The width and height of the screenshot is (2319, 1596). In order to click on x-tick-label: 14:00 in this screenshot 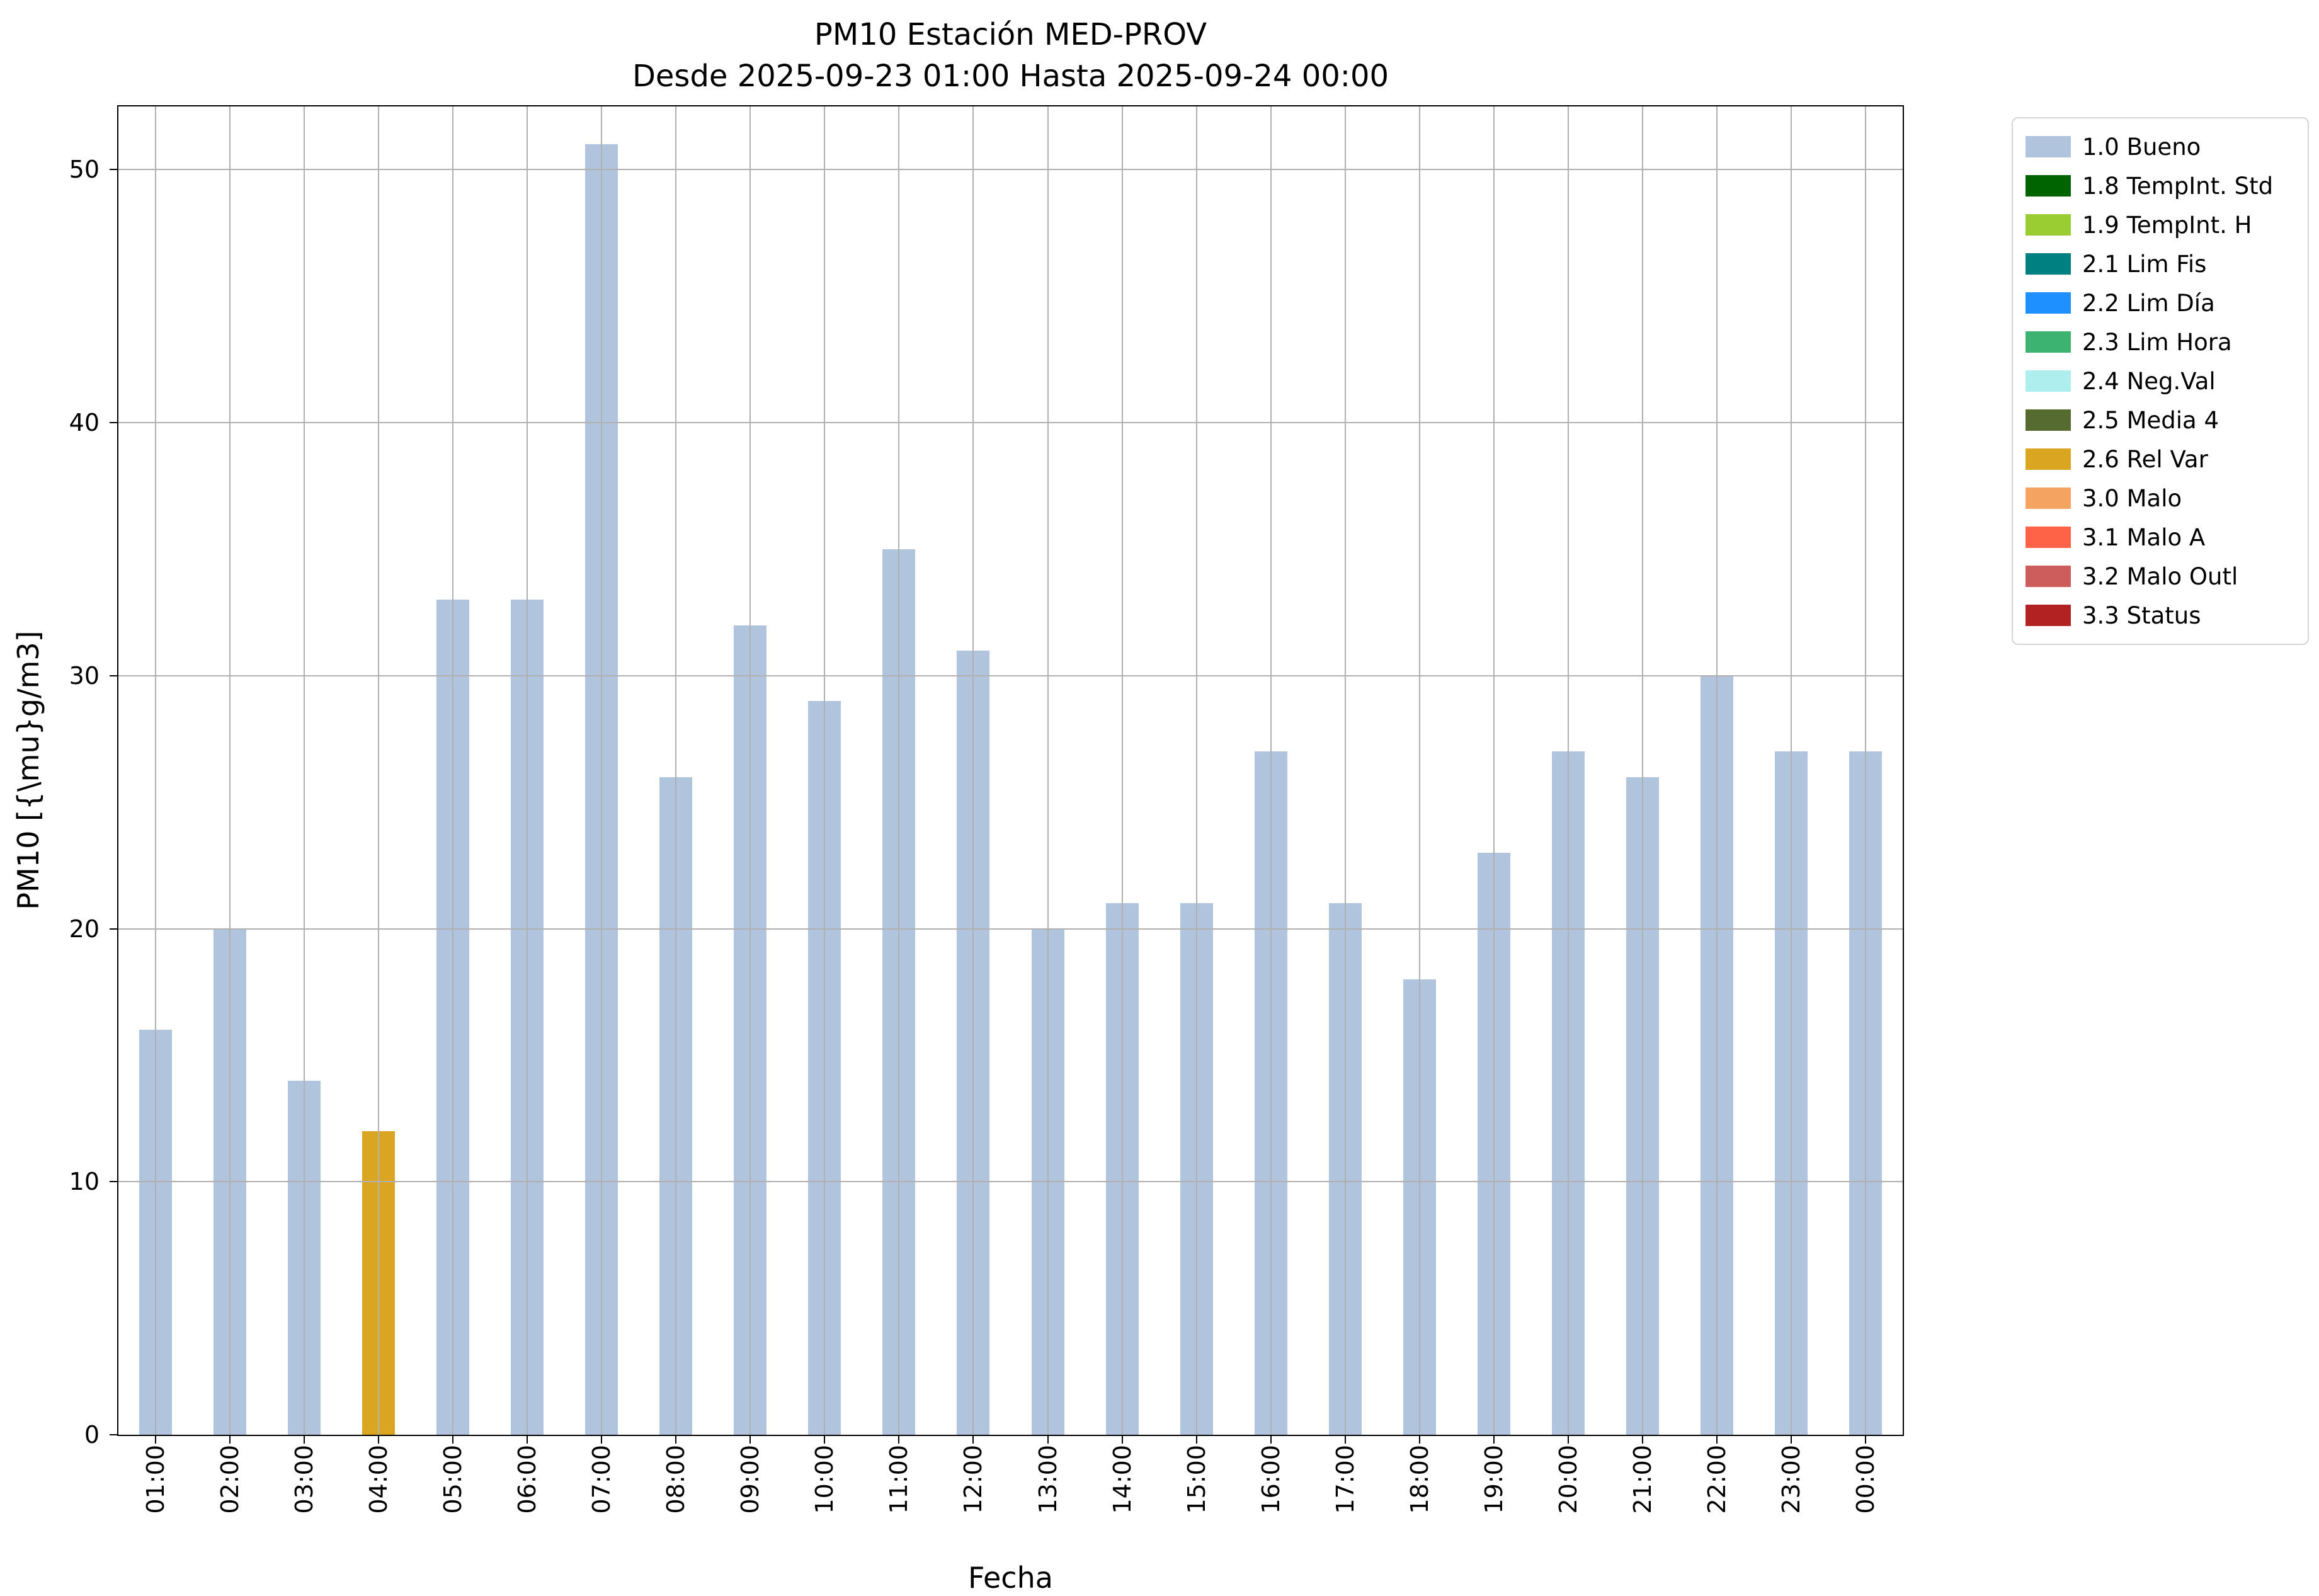, I will do `click(1122, 1479)`.